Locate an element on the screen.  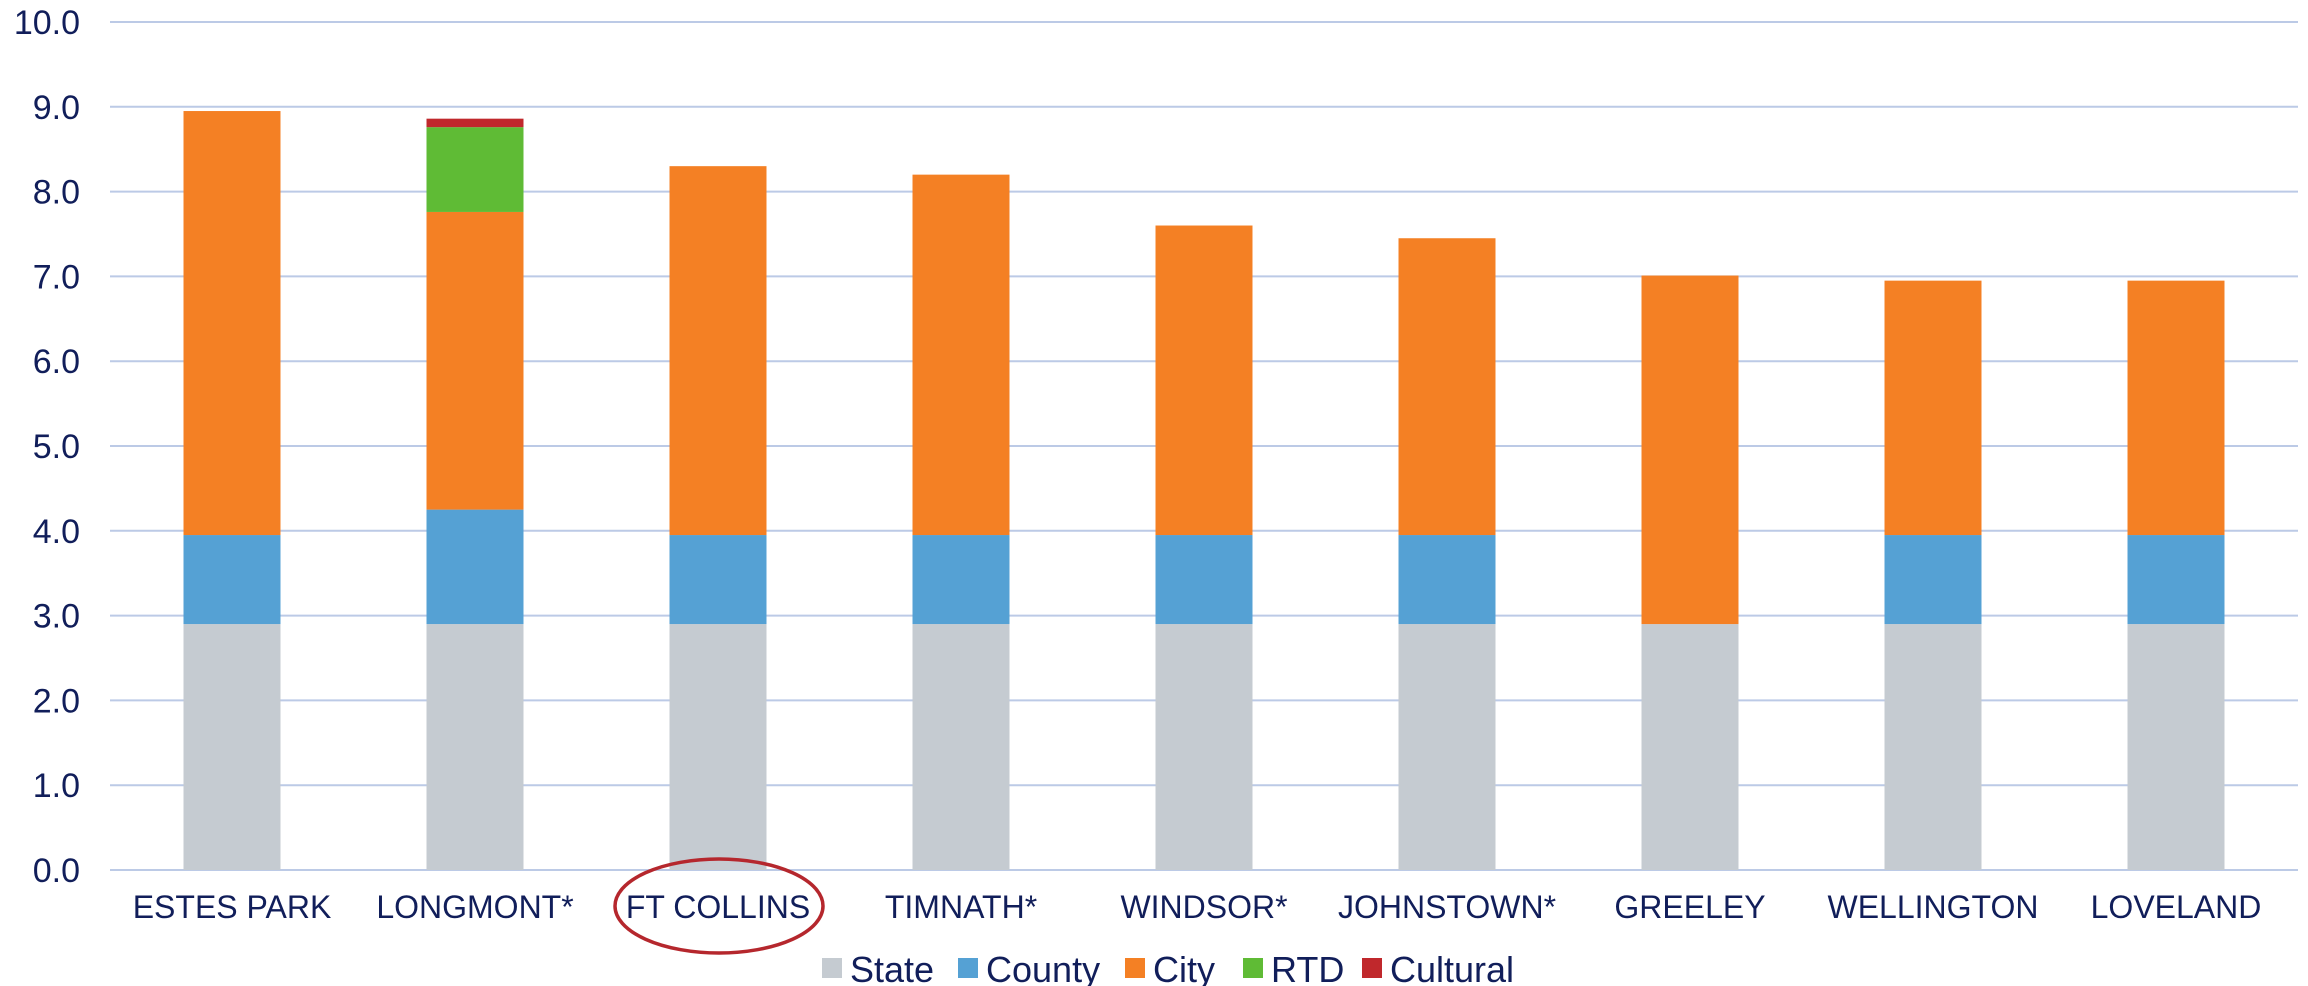
x-category-label: GREELEY is located at coordinates (1689, 907).